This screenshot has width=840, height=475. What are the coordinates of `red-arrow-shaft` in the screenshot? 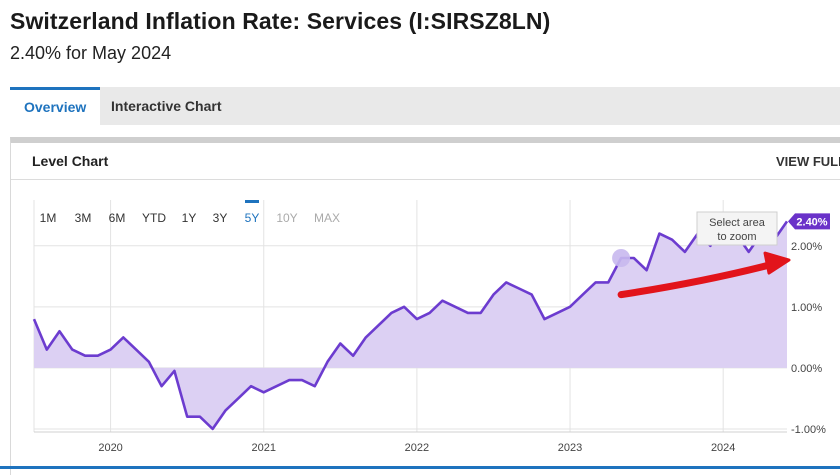 It's located at (697, 279).